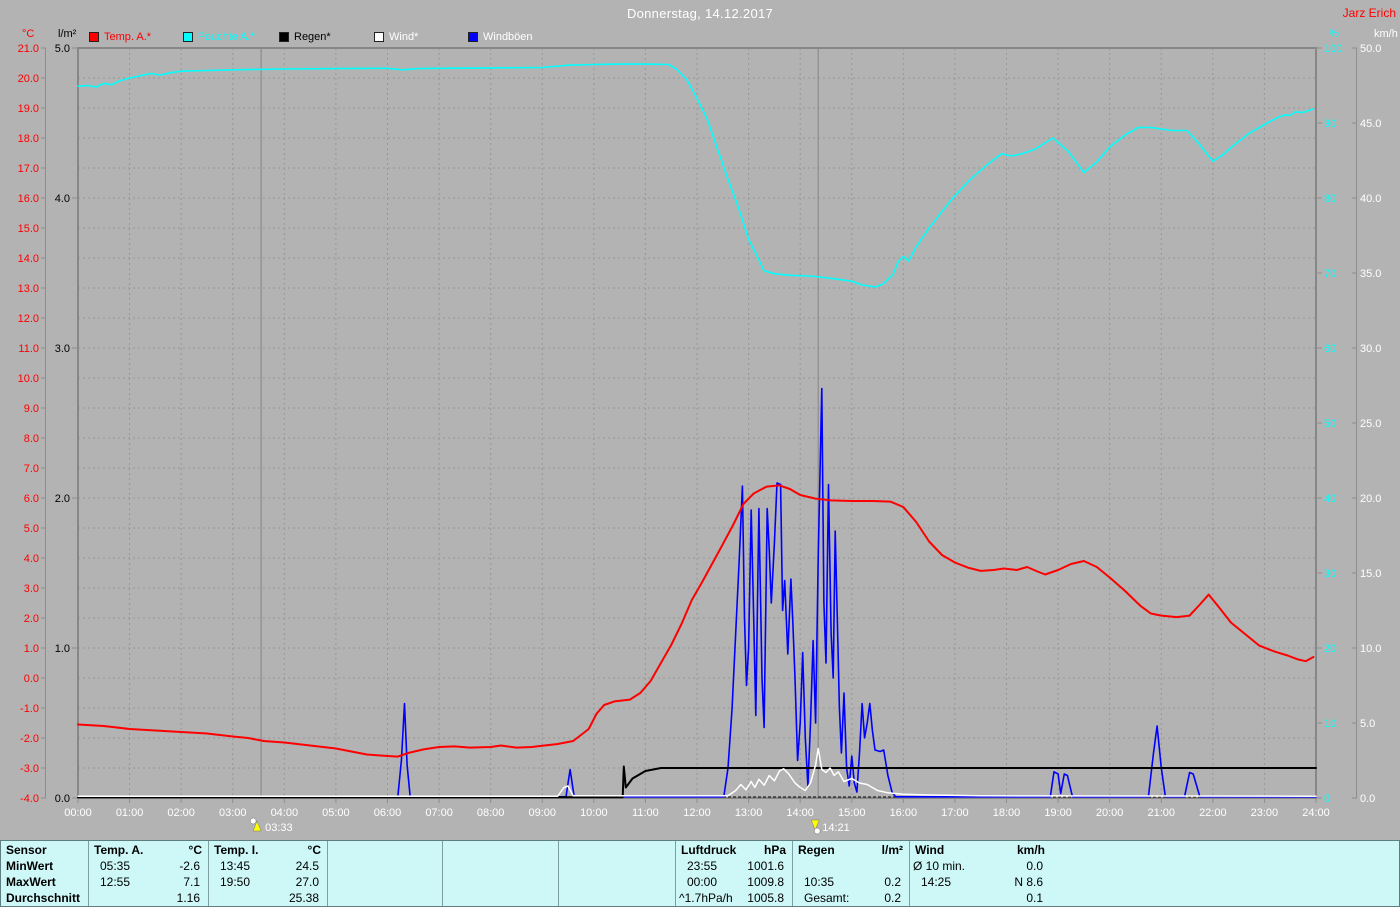  What do you see at coordinates (31, 559) in the screenshot?
I see `temp-axis-label: 4.0` at bounding box center [31, 559].